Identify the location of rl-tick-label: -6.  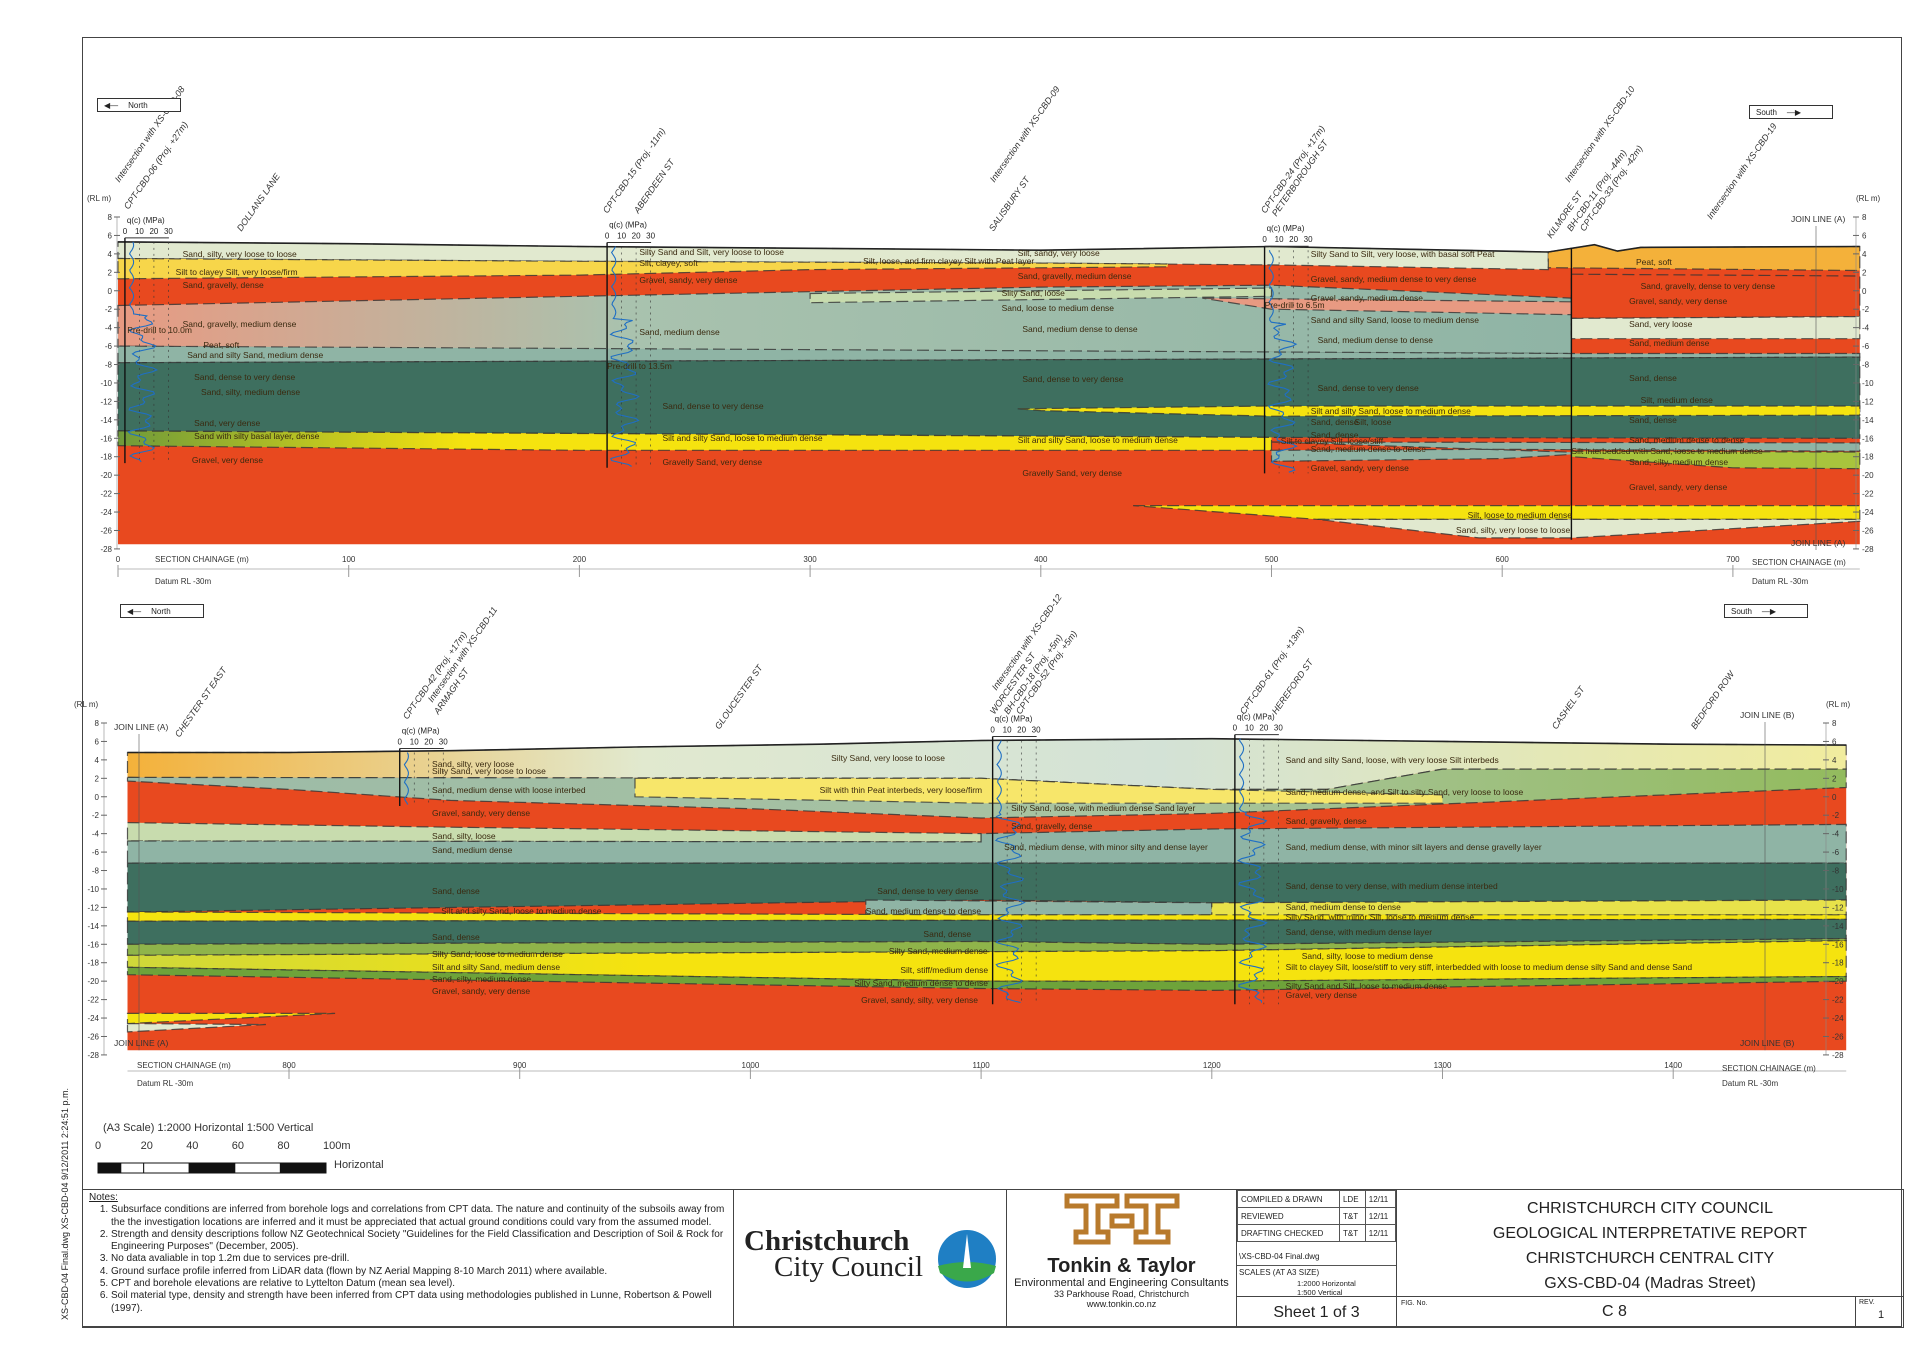
(109, 346).